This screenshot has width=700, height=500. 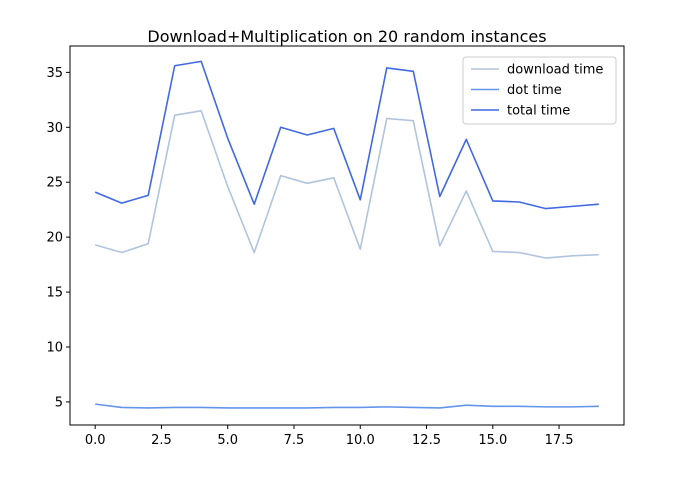 What do you see at coordinates (54, 293) in the screenshot?
I see `y-tick-label: 15` at bounding box center [54, 293].